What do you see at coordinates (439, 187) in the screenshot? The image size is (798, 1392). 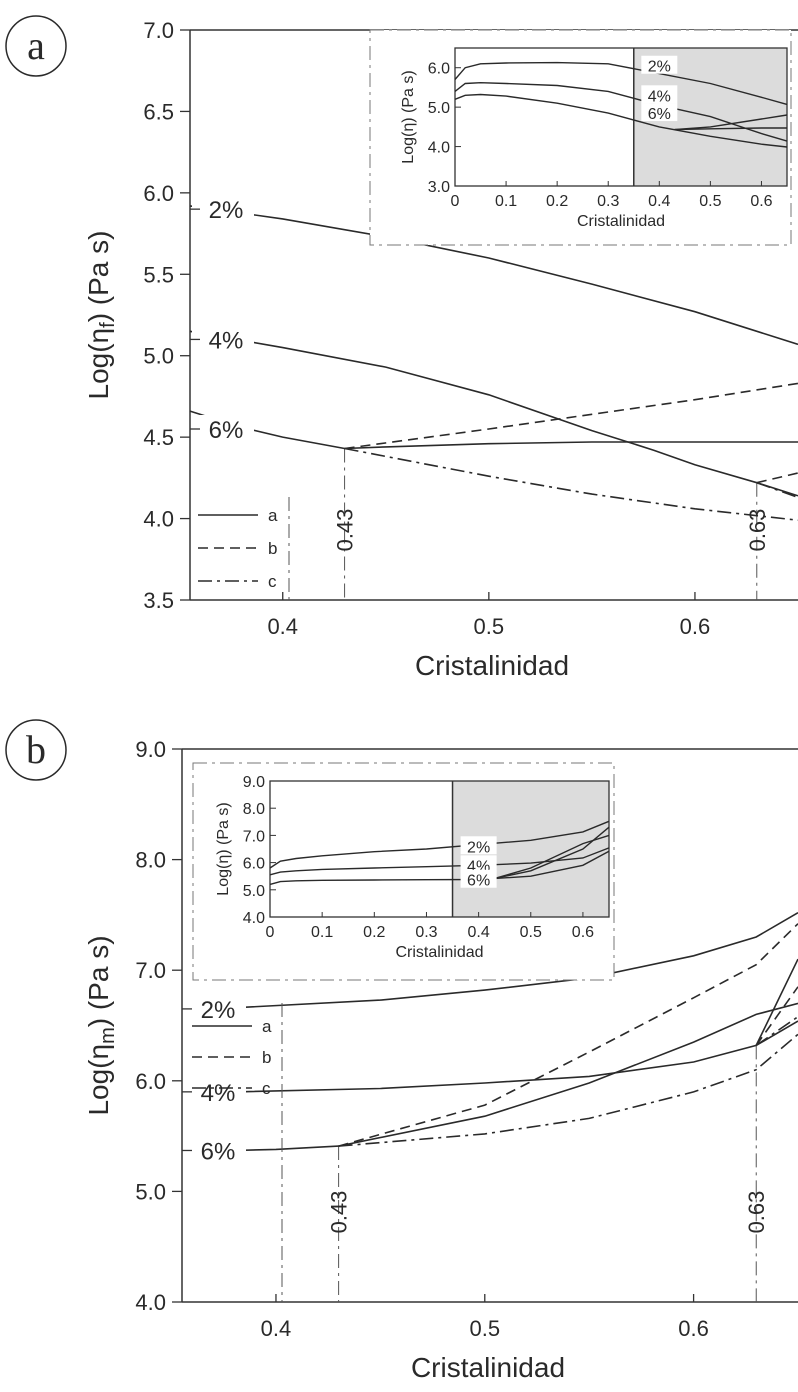 I see `inset-y-tick-label: 3.0` at bounding box center [439, 187].